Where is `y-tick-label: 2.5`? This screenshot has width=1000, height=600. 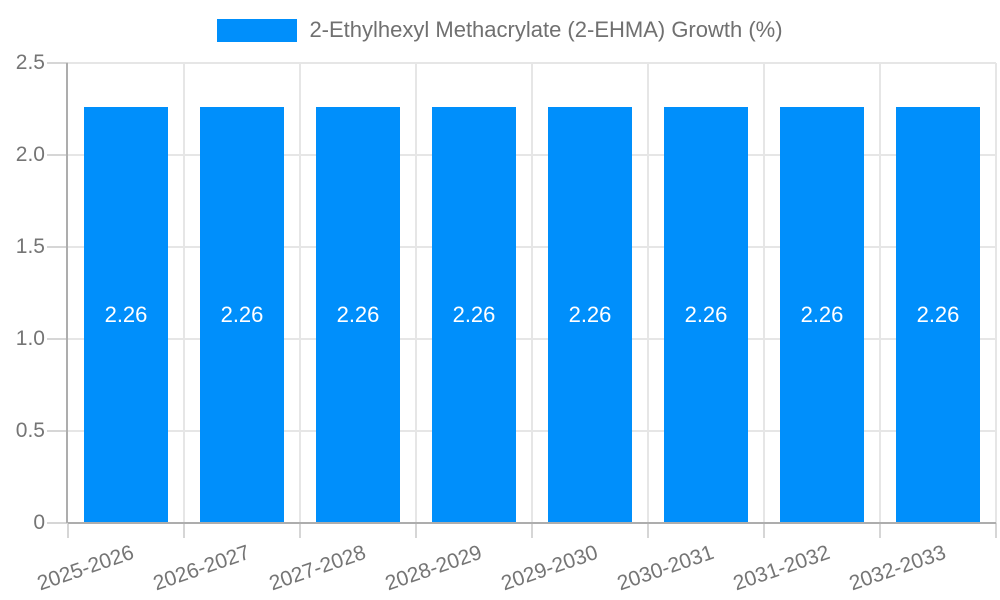 y-tick-label: 2.5 is located at coordinates (30, 62).